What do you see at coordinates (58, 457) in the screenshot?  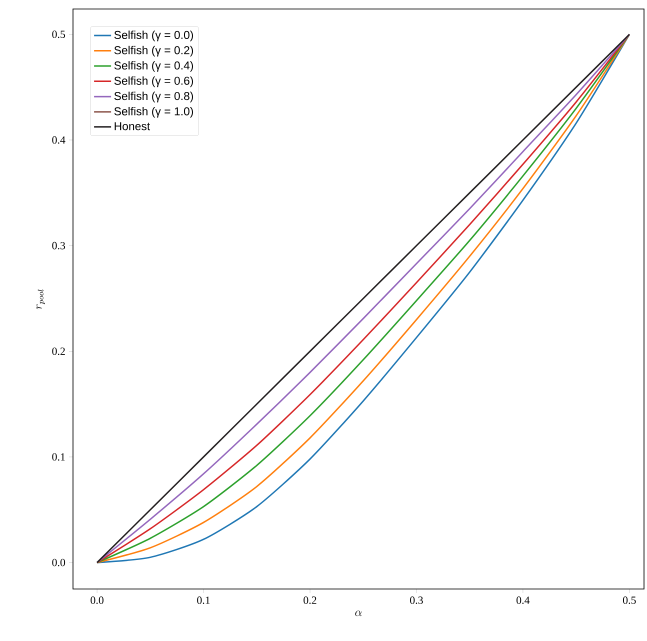 I see `y-tick-label: 0.1` at bounding box center [58, 457].